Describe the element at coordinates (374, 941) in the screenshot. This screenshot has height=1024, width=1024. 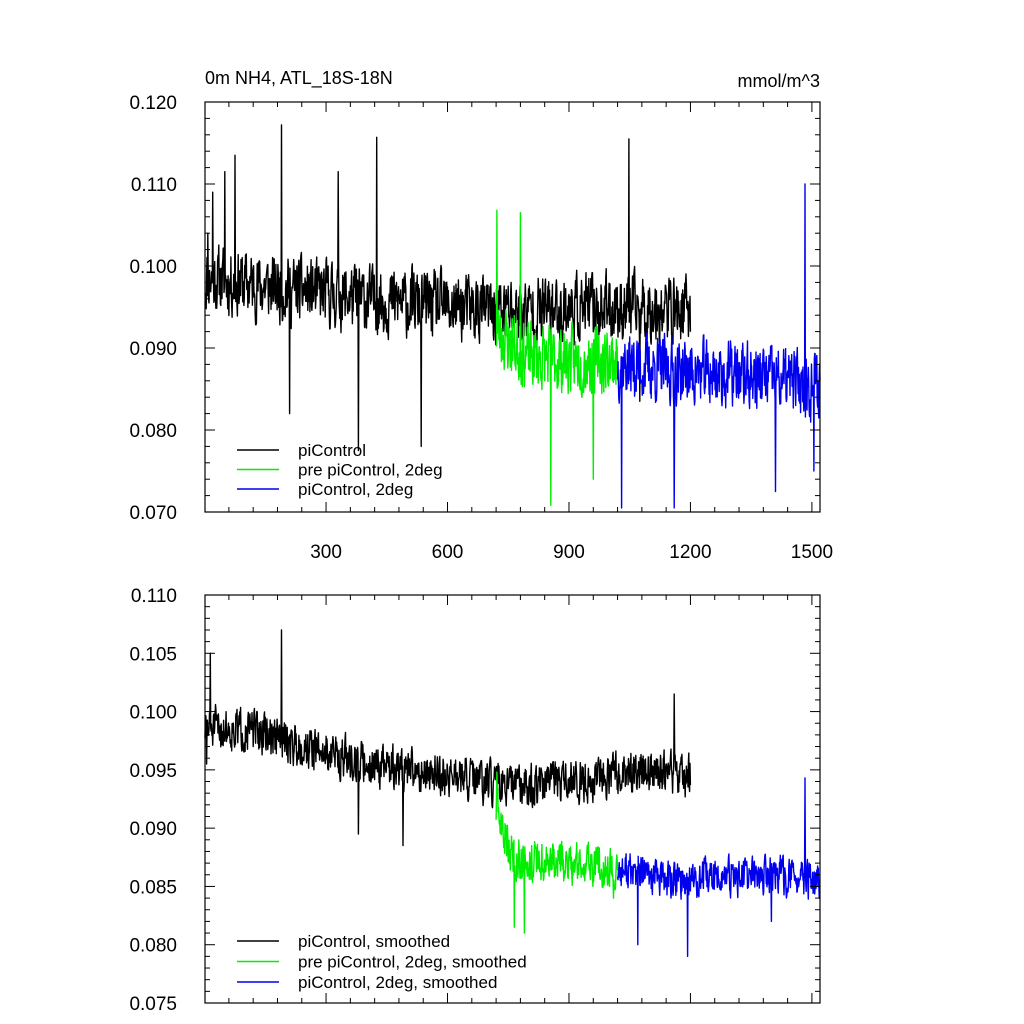
I see `legend-label: piControl, smoothed` at that location.